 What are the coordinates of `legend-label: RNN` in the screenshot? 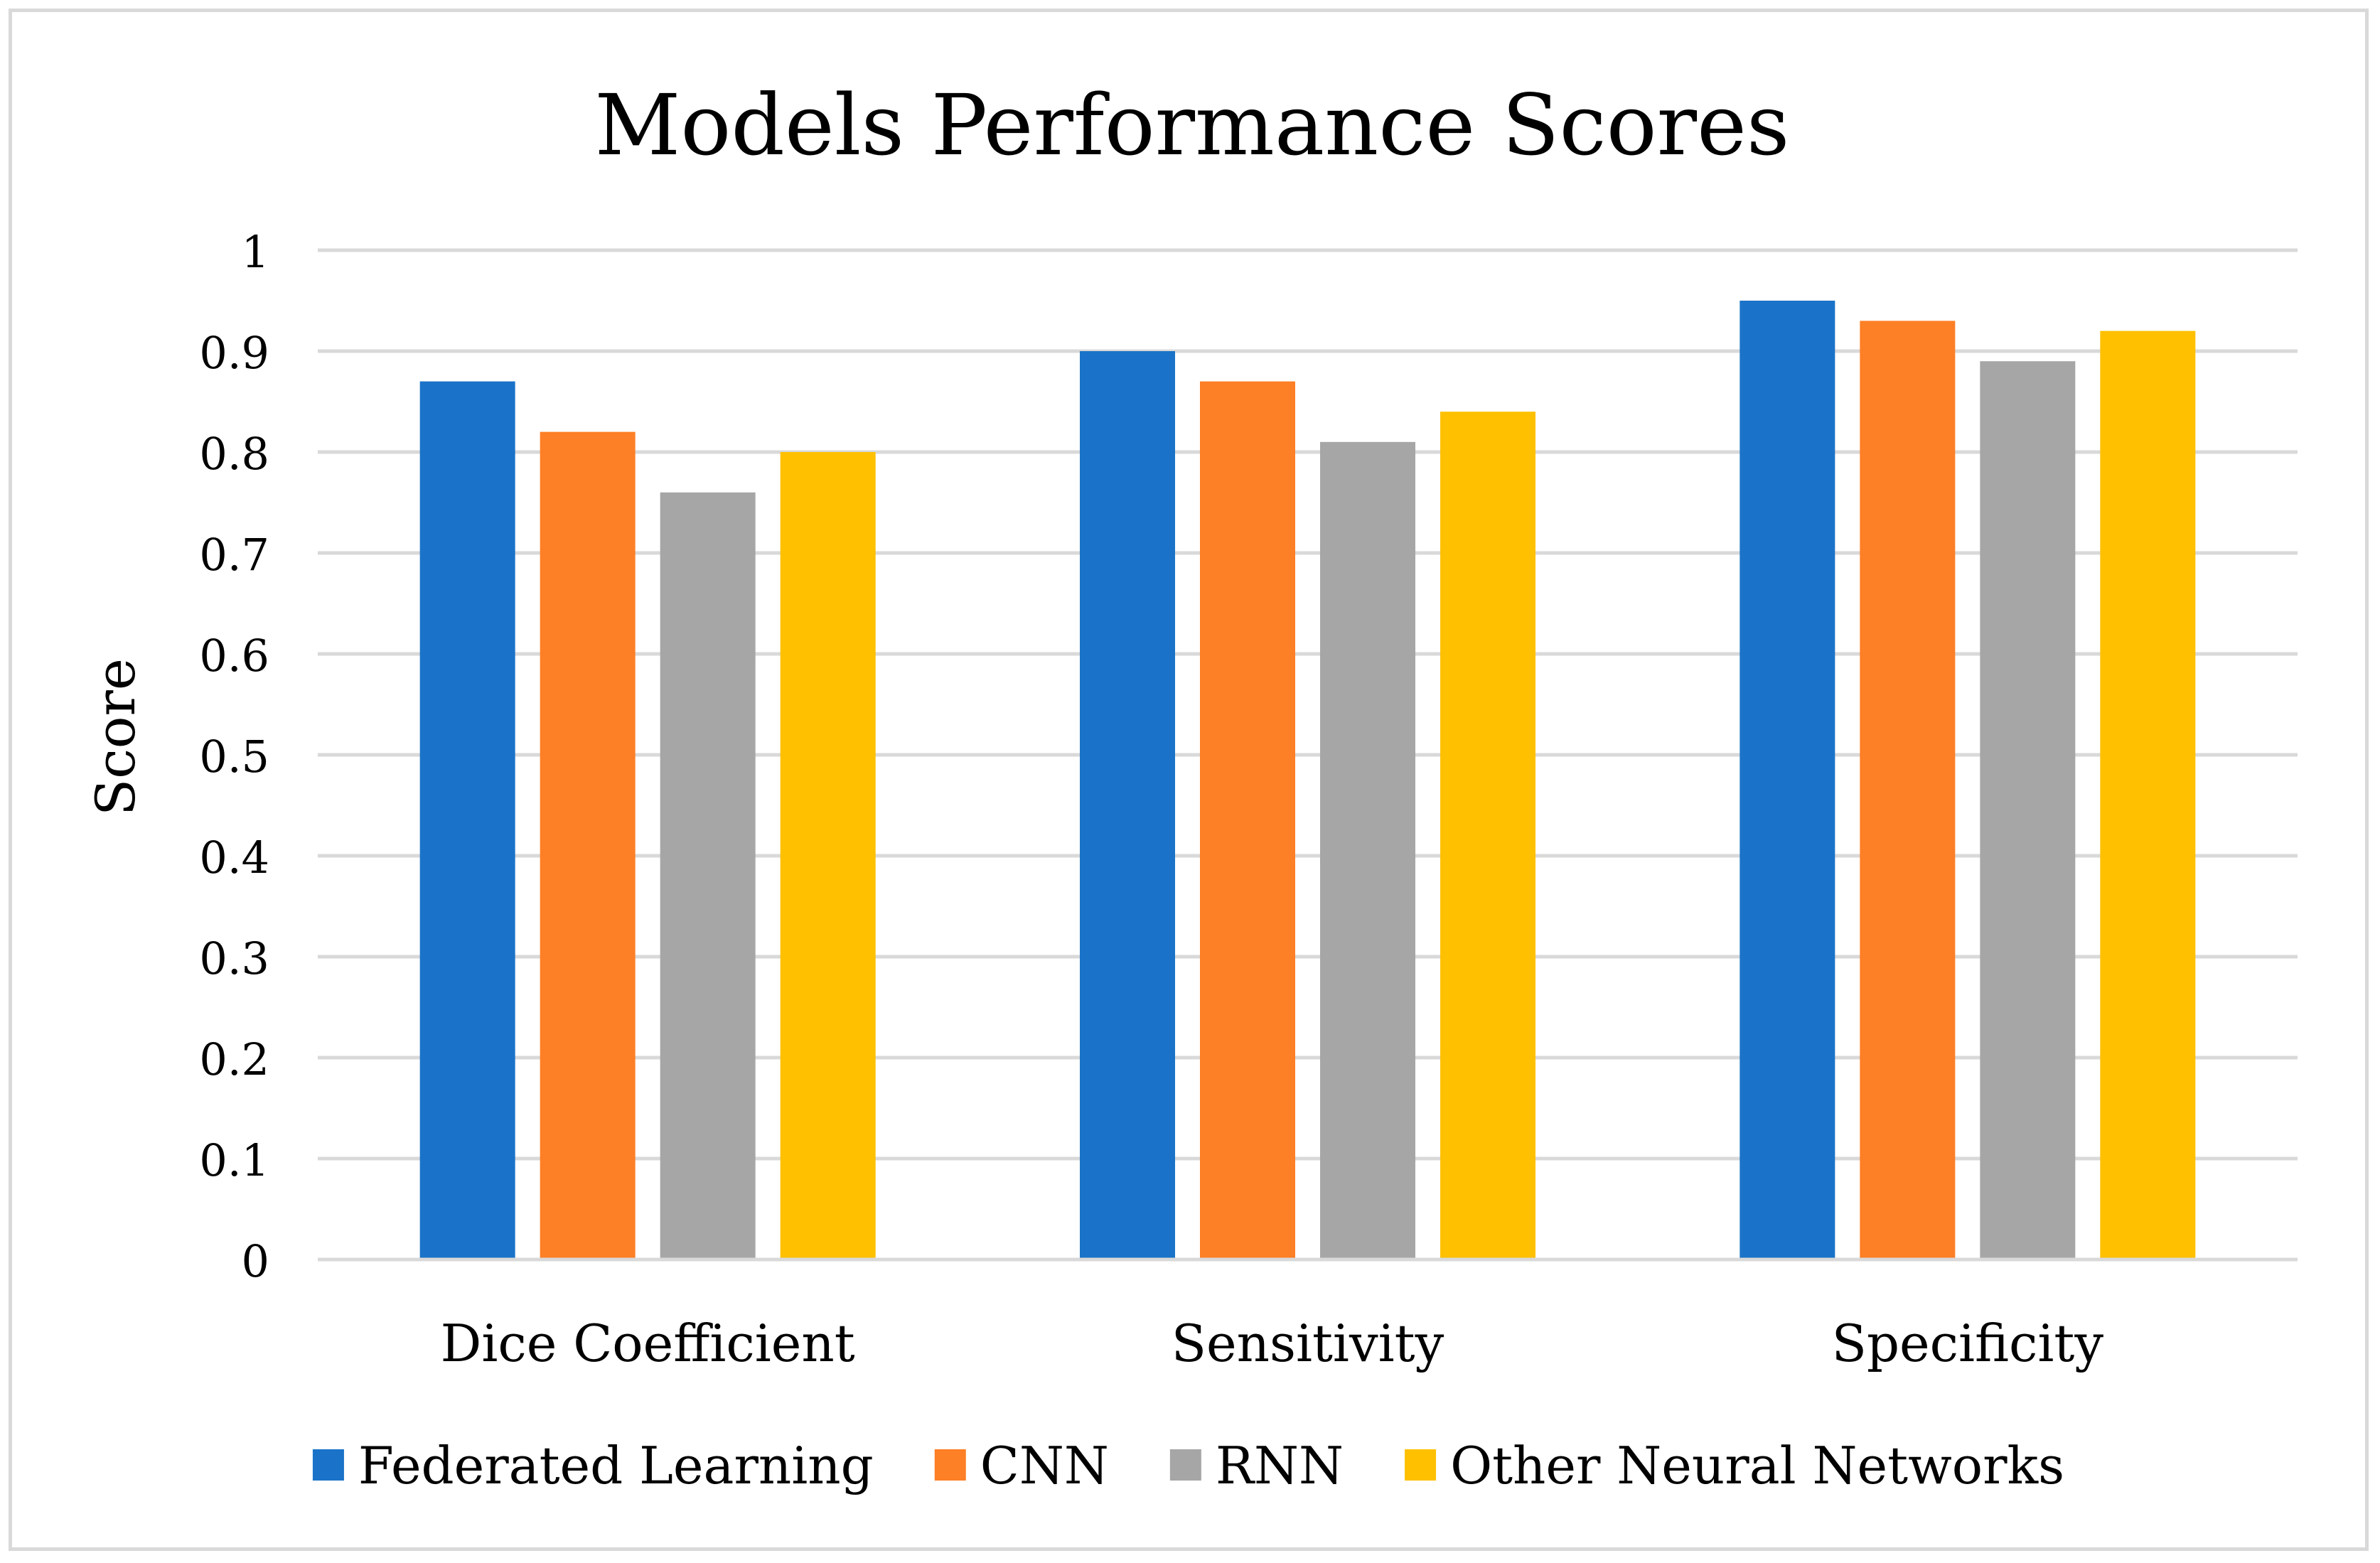 It's located at (1280, 1465).